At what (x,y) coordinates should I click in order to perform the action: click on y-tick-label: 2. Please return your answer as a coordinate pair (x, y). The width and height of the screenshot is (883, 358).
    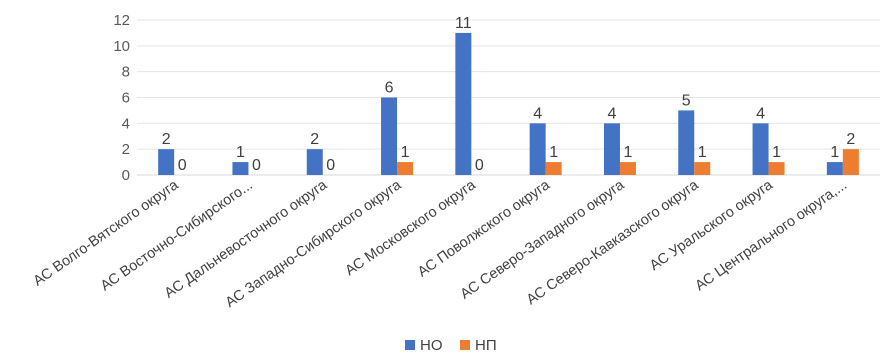
    Looking at the image, I should click on (126, 149).